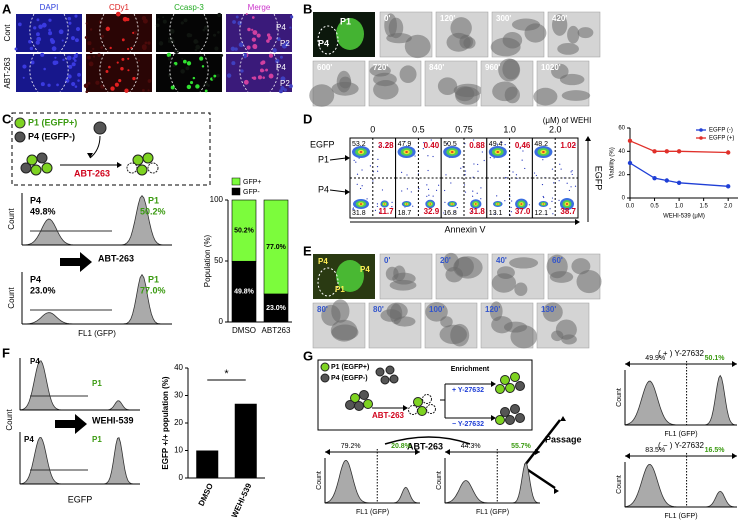 The image size is (748, 524). What do you see at coordinates (244, 230) in the screenshot?
I see `bar-segment` at bounding box center [244, 230].